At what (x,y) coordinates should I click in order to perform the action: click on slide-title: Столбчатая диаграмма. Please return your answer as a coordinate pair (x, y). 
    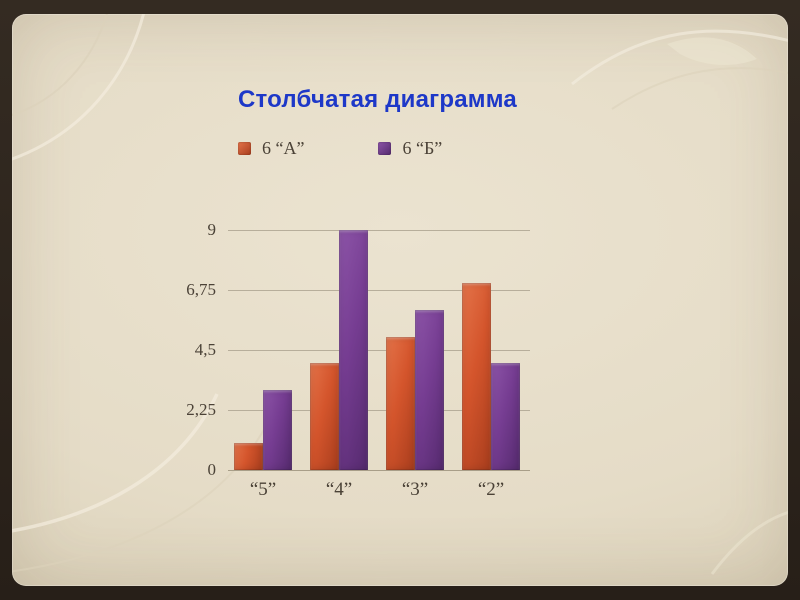
    Looking at the image, I should click on (377, 99).